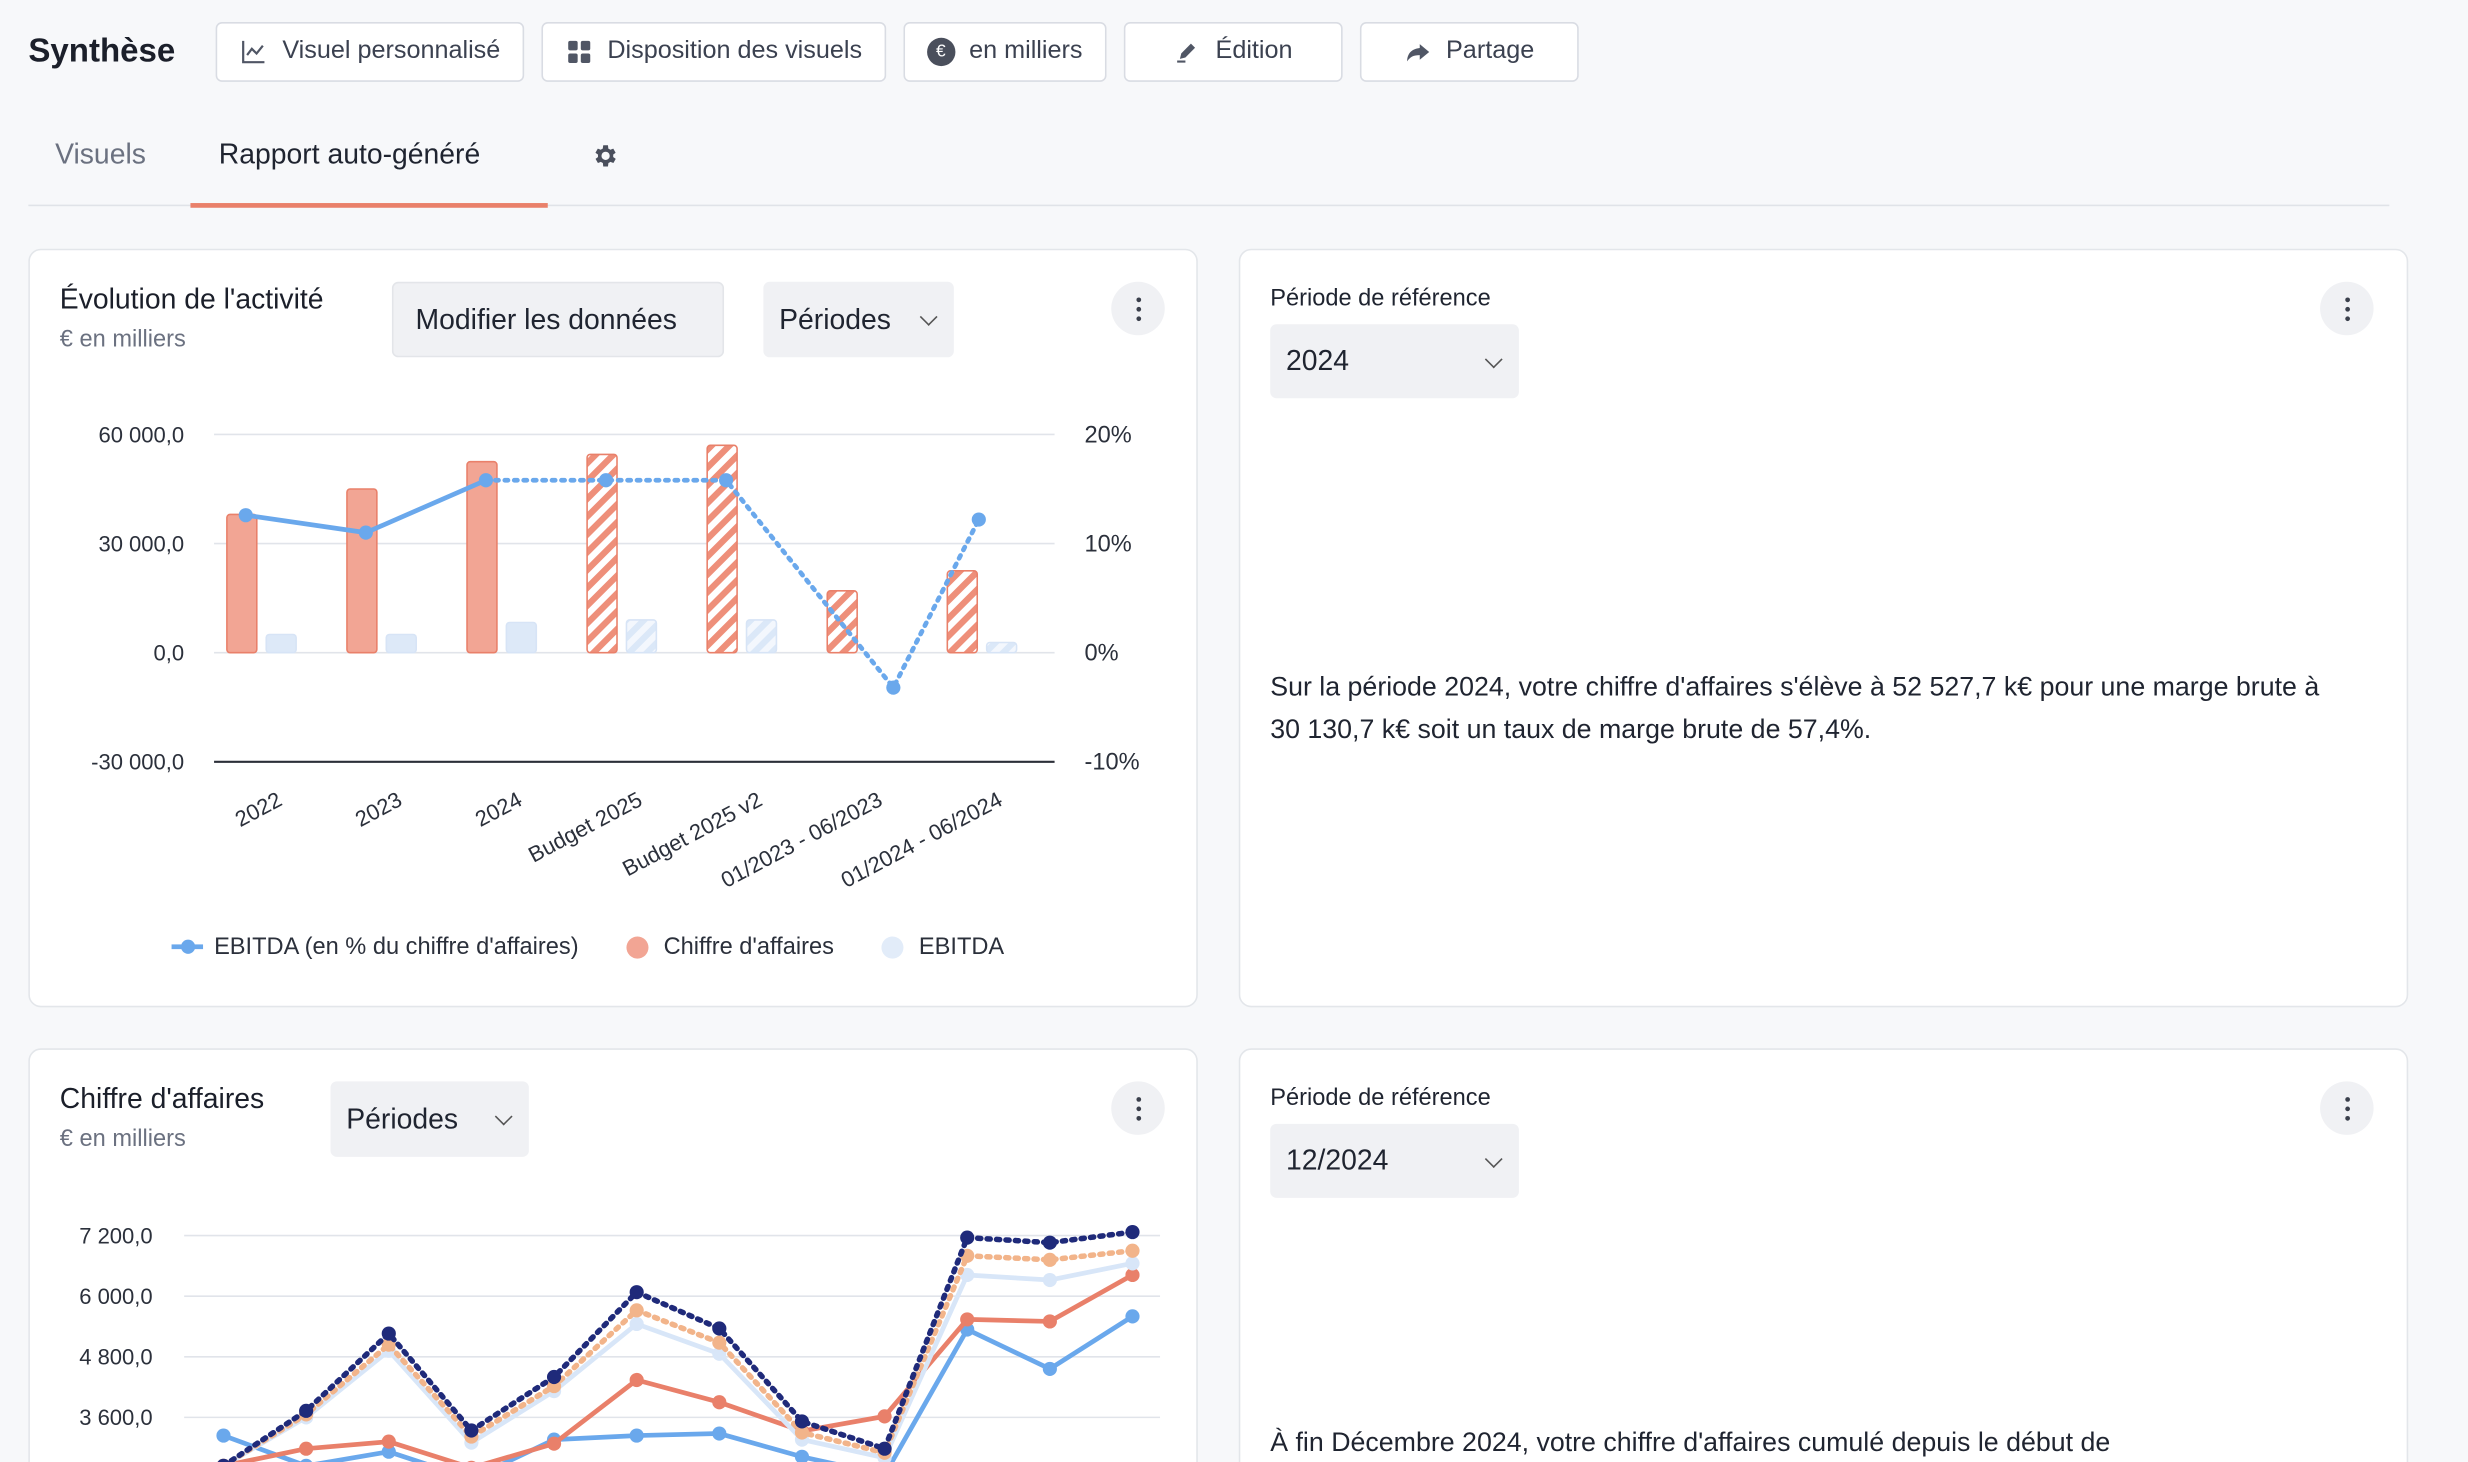  I want to click on edit-label: Édition, so click(1254, 51).